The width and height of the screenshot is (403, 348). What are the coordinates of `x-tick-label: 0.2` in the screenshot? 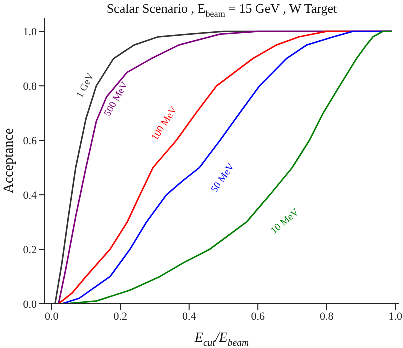 It's located at (121, 316).